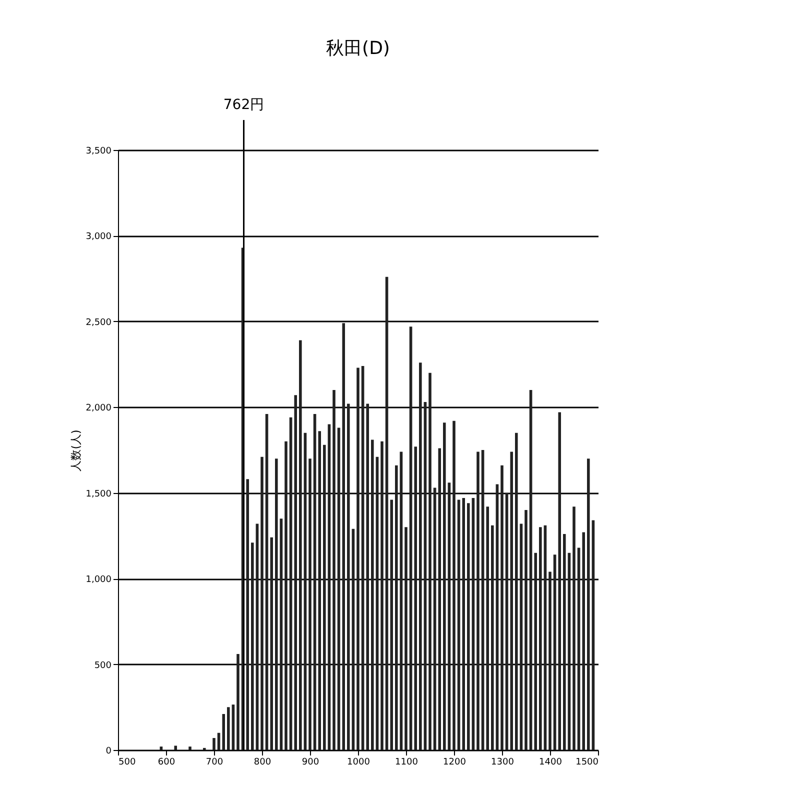  What do you see at coordinates (99, 237) in the screenshot?
I see `y-tick-label: 3,000` at bounding box center [99, 237].